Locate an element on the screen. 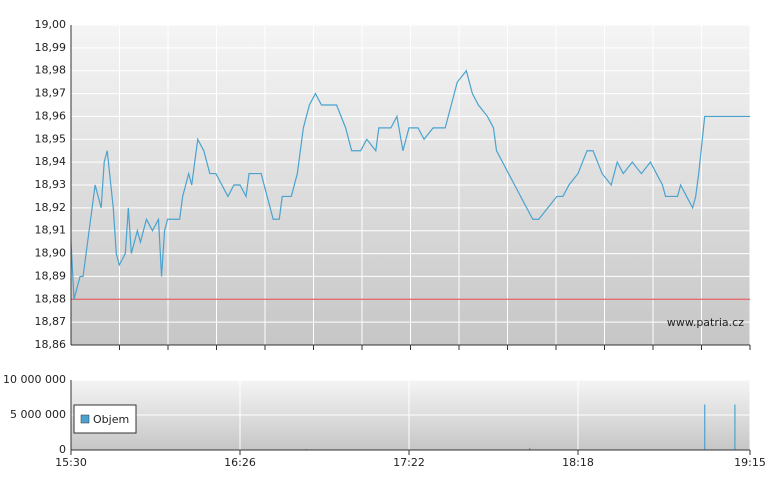  y-tick-label: 18,98 is located at coordinates (51, 70).